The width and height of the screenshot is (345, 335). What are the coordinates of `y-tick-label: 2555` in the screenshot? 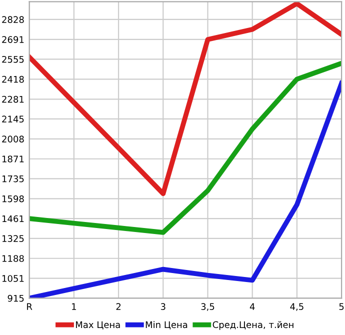 It's located at (13, 59).